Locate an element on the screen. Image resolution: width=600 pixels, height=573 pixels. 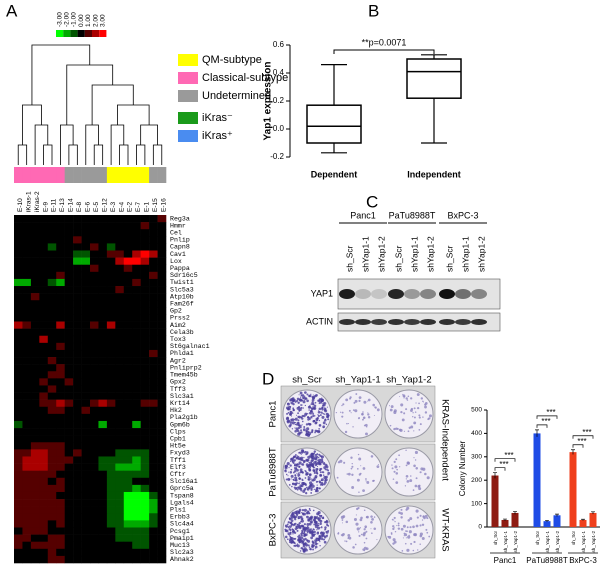
color-scale-cell is located at coordinates (60, 33).